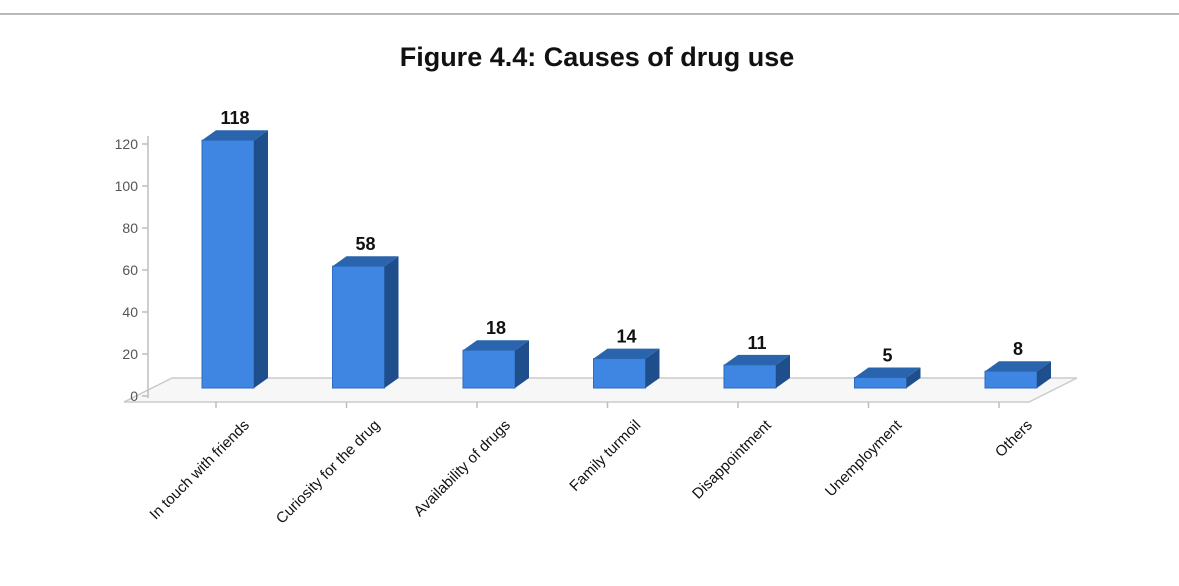 This screenshot has height=586, width=1179. Describe the element at coordinates (462, 468) in the screenshot. I see `category-label: Availability of drugs` at that location.